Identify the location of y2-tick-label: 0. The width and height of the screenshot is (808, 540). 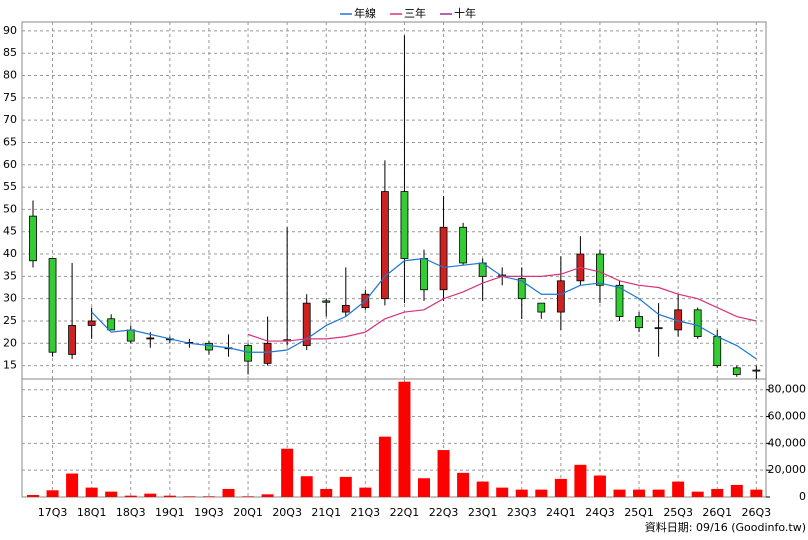
(802, 496).